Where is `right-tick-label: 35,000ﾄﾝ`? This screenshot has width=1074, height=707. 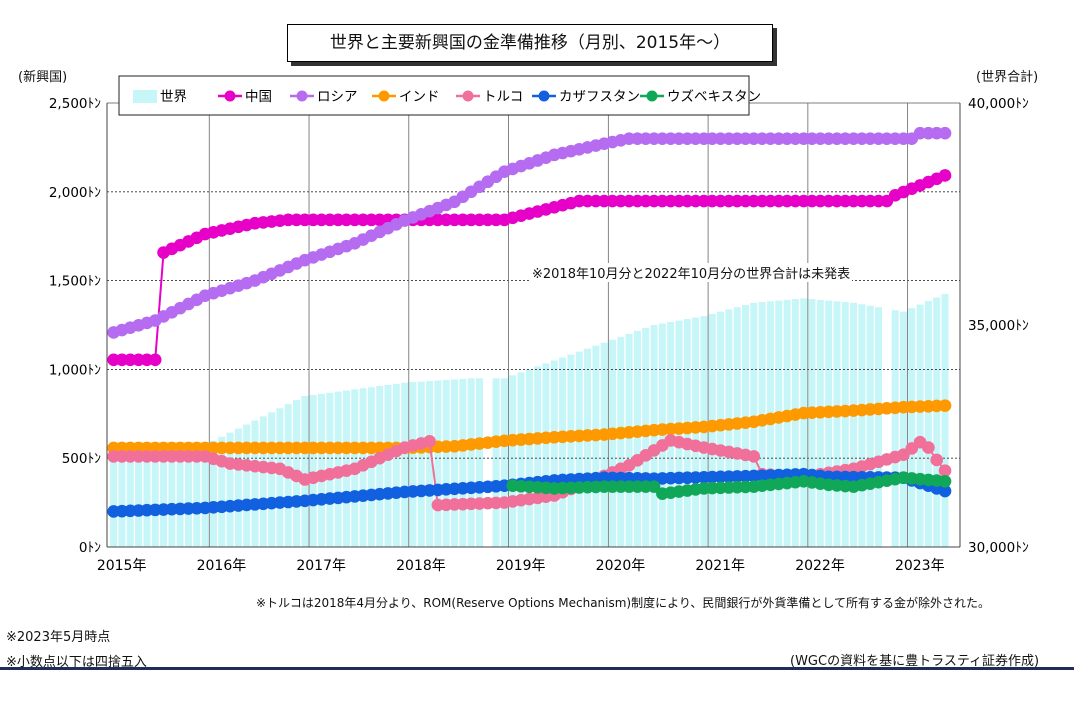
right-tick-label: 35,000ﾄﾝ is located at coordinates (998, 326).